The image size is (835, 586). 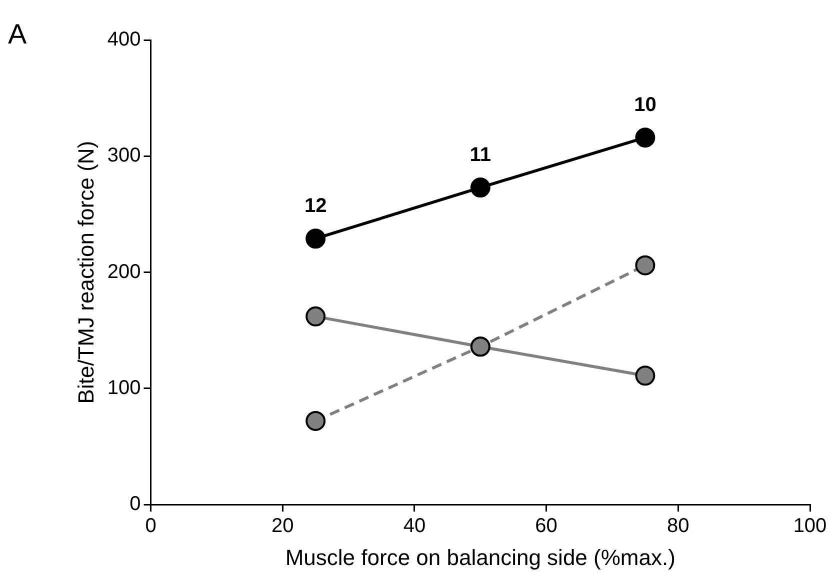 I want to click on x-tick-label: 20, so click(x=282, y=526).